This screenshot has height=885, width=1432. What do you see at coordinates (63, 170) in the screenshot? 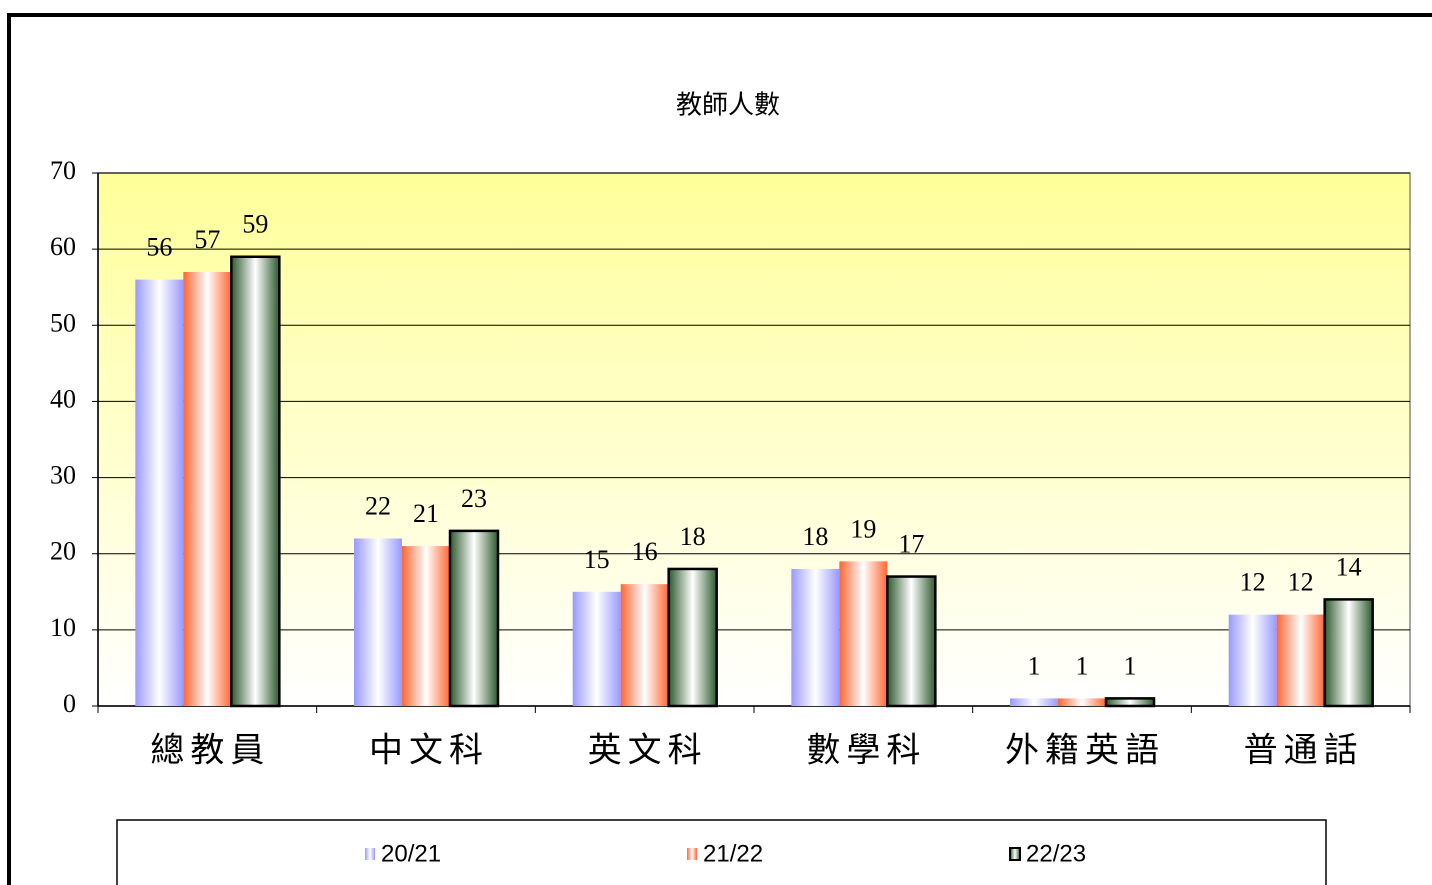
I see `y-tick-label: 70` at bounding box center [63, 170].